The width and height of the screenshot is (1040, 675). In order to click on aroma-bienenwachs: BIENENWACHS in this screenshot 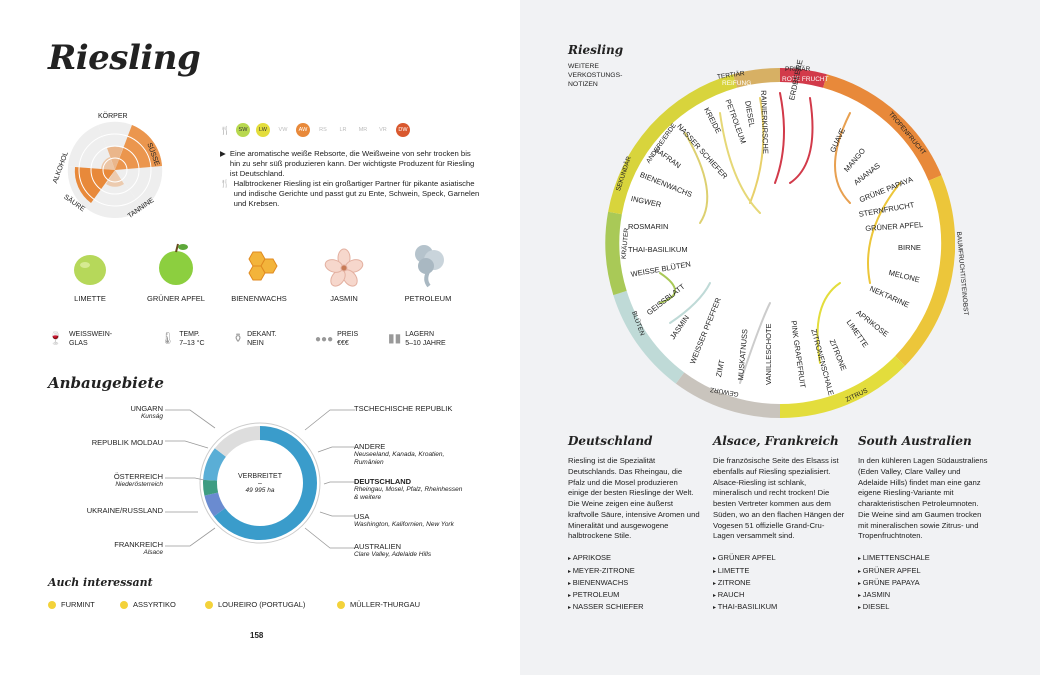, I will do `click(259, 275)`.